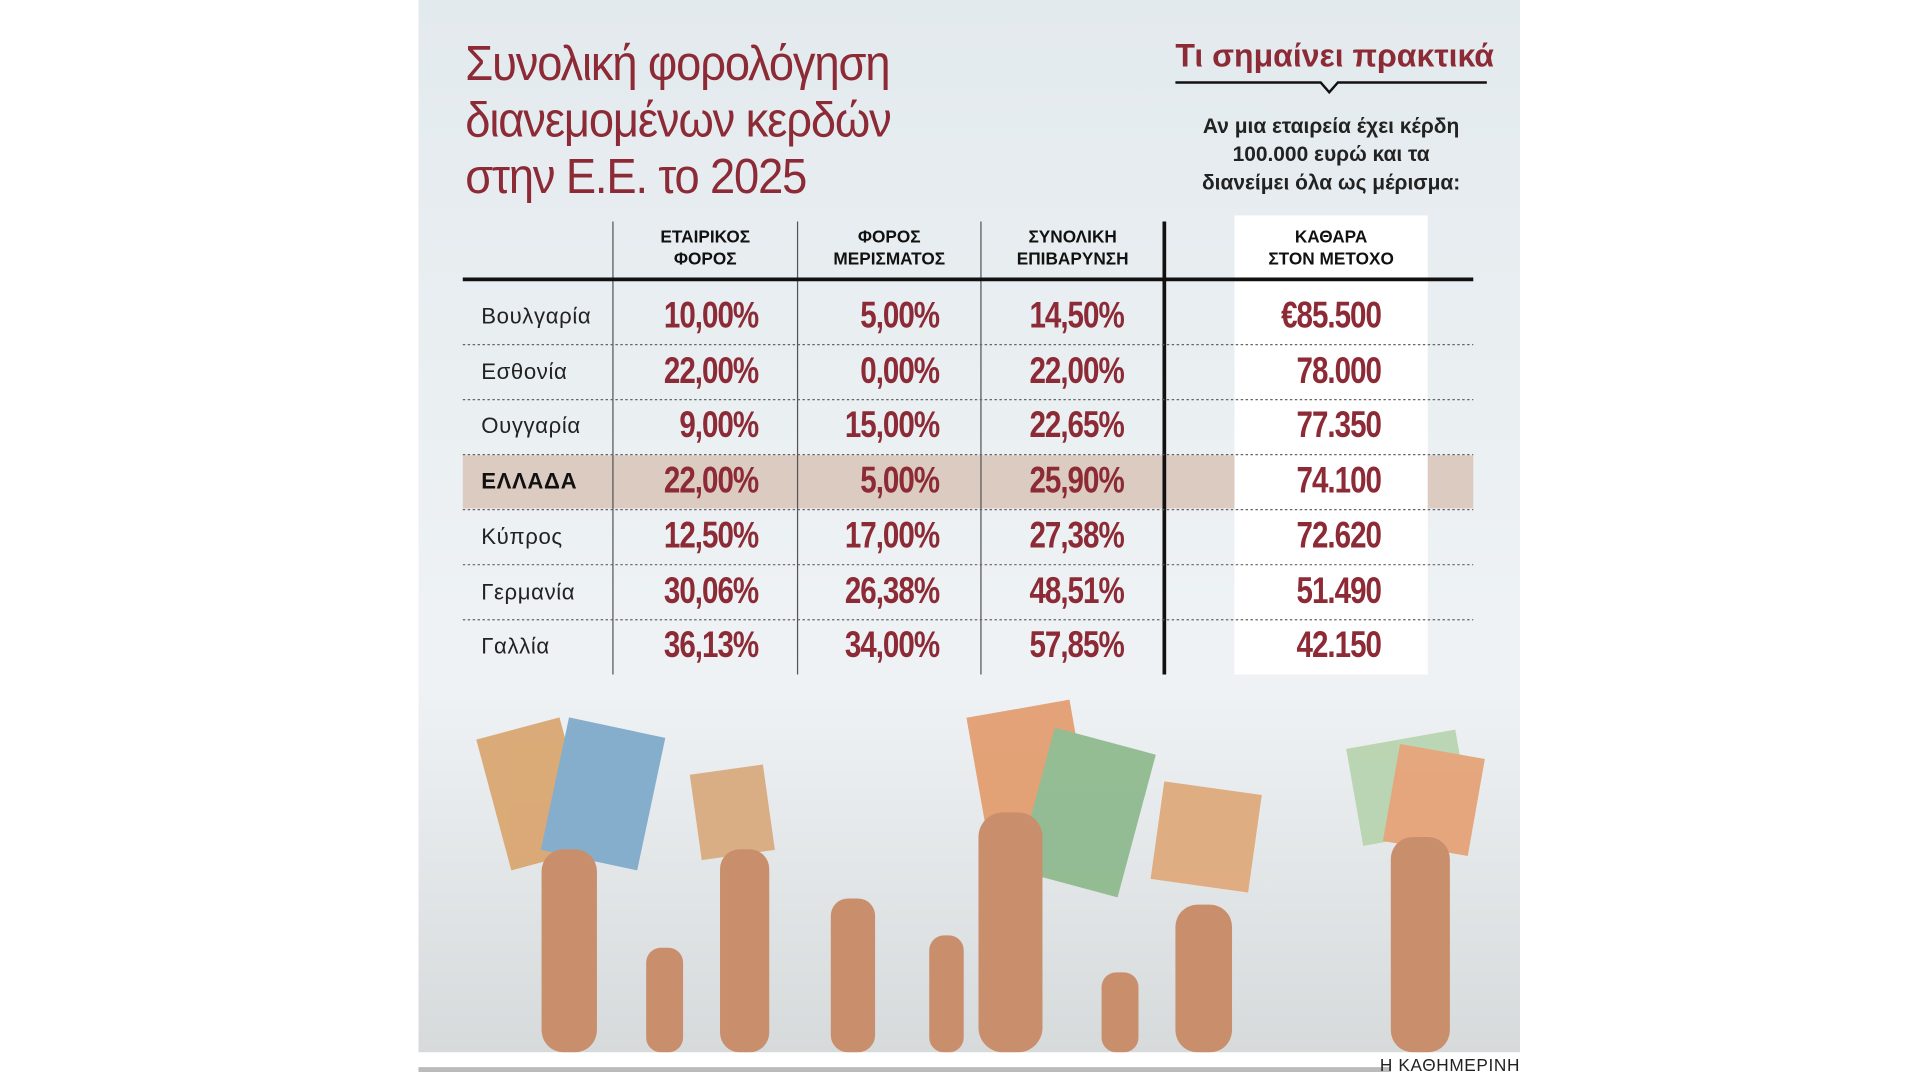  What do you see at coordinates (678, 120) in the screenshot?
I see `title-line: διανεμομένων κερδών` at bounding box center [678, 120].